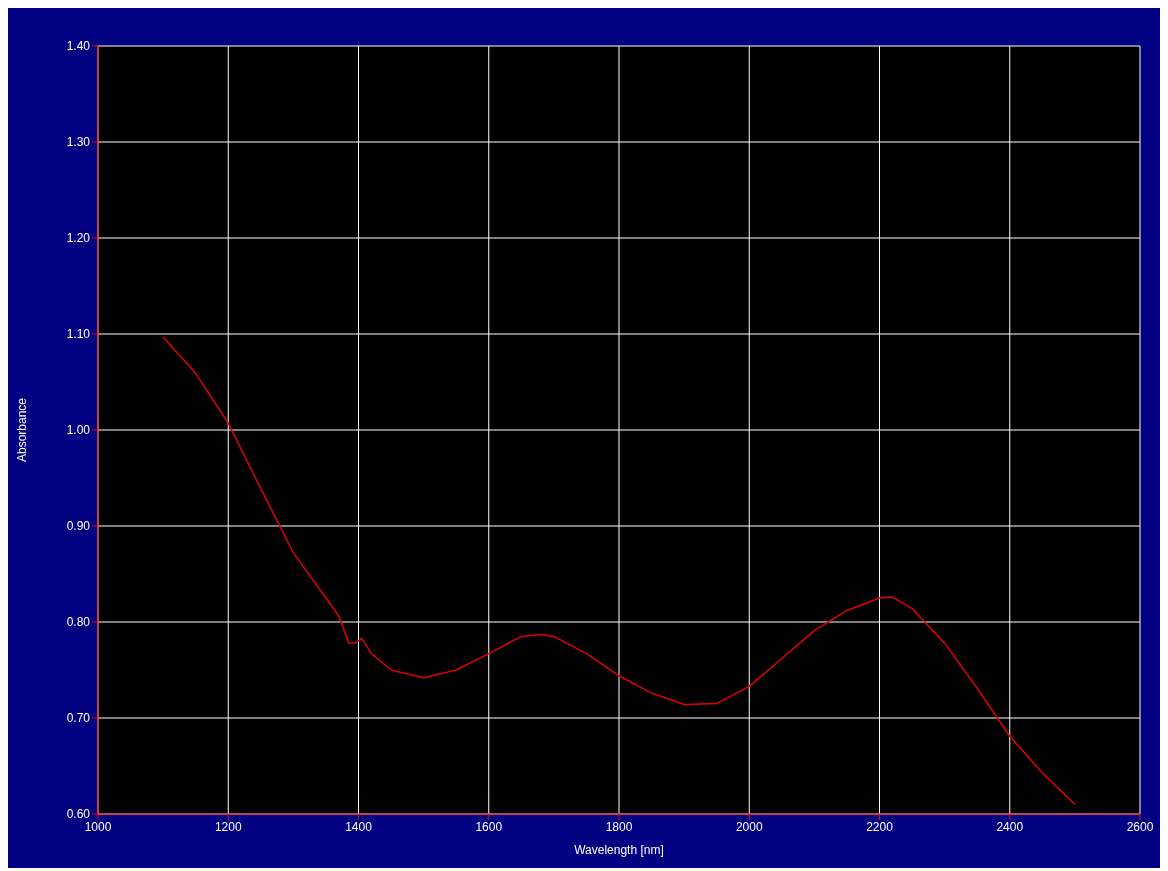  What do you see at coordinates (78, 430) in the screenshot?
I see `y-tick-label: 1.00` at bounding box center [78, 430].